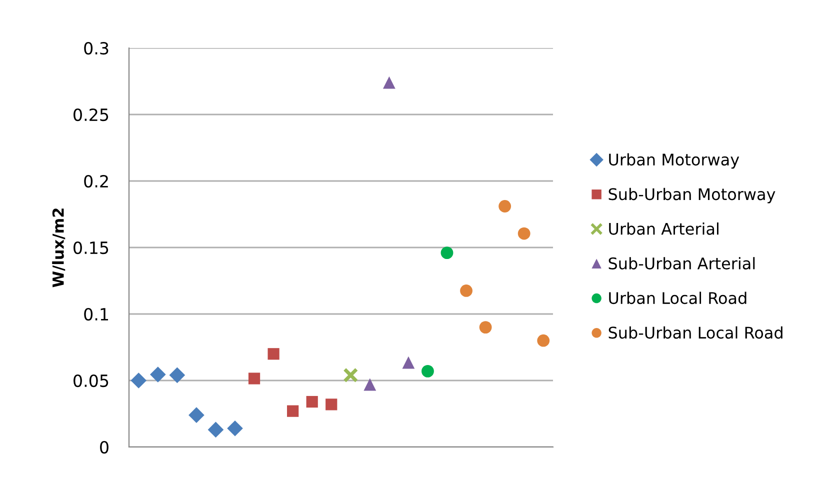  Describe the element at coordinates (677, 298) in the screenshot. I see `legend-label: Urban Local Road` at that location.